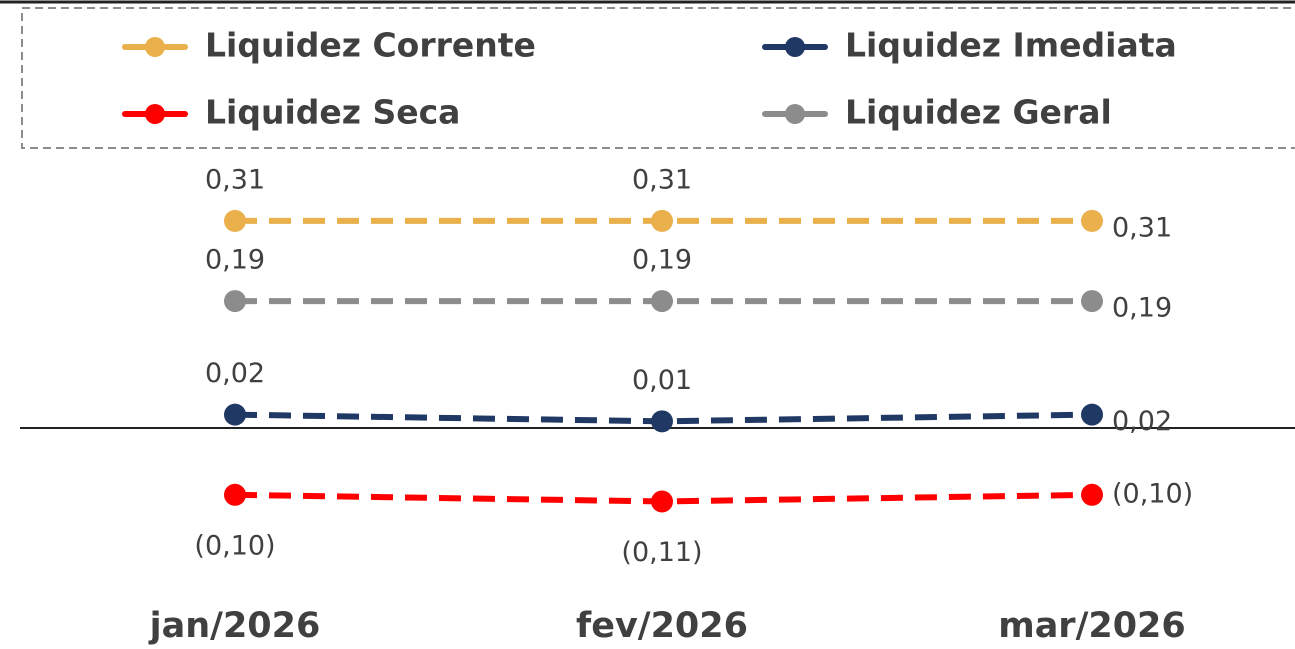 Image resolution: width=1295 pixels, height=649 pixels. Describe the element at coordinates (662, 626) in the screenshot. I see `x-tick-label: fev/2026` at that location.